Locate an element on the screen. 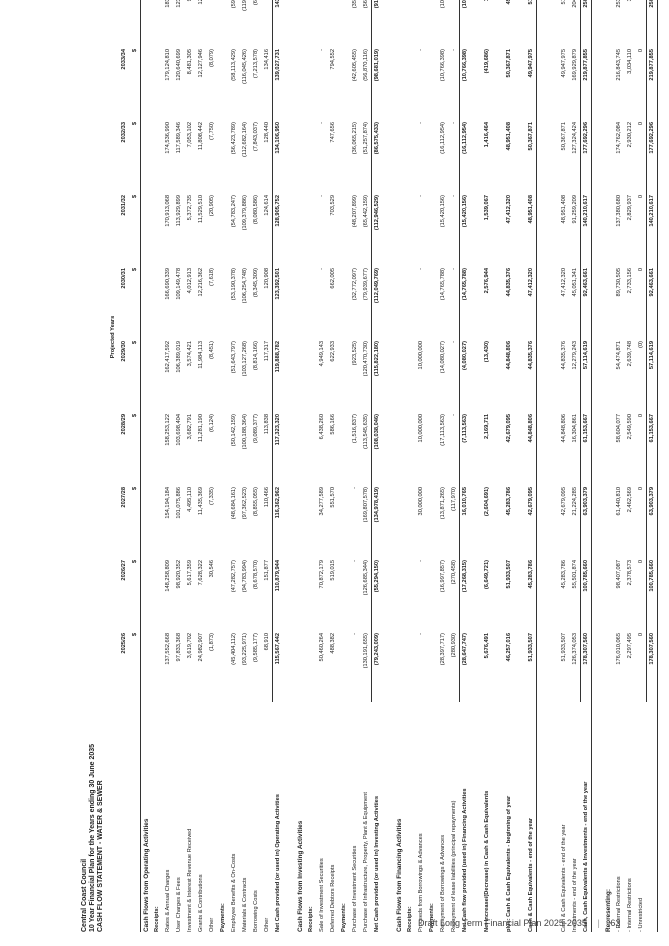  value-cell: 166,690,339 is located at coordinates (168, 284).